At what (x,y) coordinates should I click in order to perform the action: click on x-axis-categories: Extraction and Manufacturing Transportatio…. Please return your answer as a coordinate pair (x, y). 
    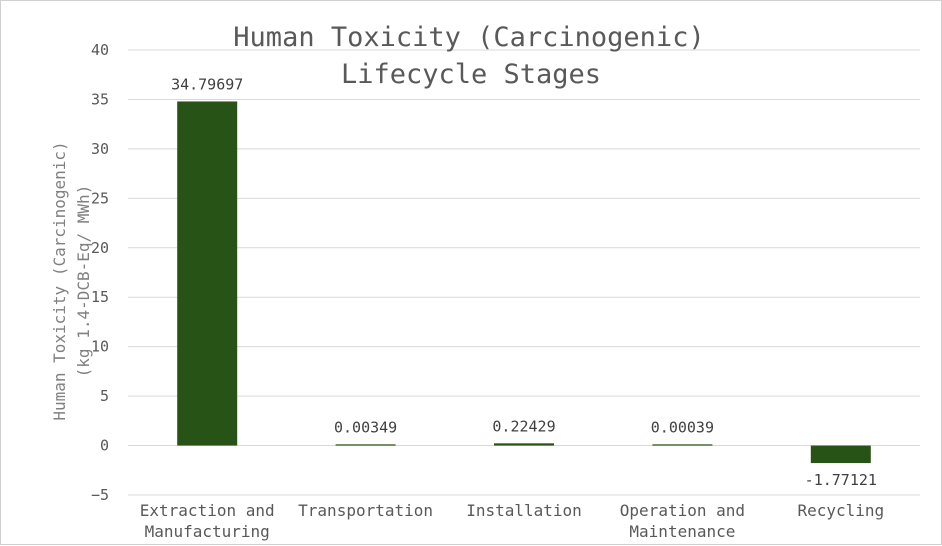
    Looking at the image, I should click on (512, 521).